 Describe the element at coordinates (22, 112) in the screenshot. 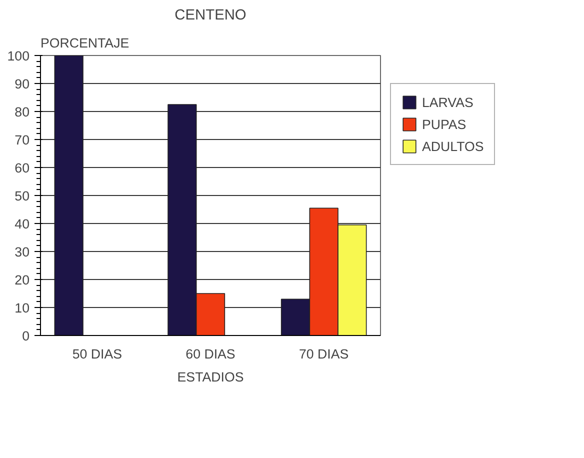

I see `y-tick-label: 80` at that location.